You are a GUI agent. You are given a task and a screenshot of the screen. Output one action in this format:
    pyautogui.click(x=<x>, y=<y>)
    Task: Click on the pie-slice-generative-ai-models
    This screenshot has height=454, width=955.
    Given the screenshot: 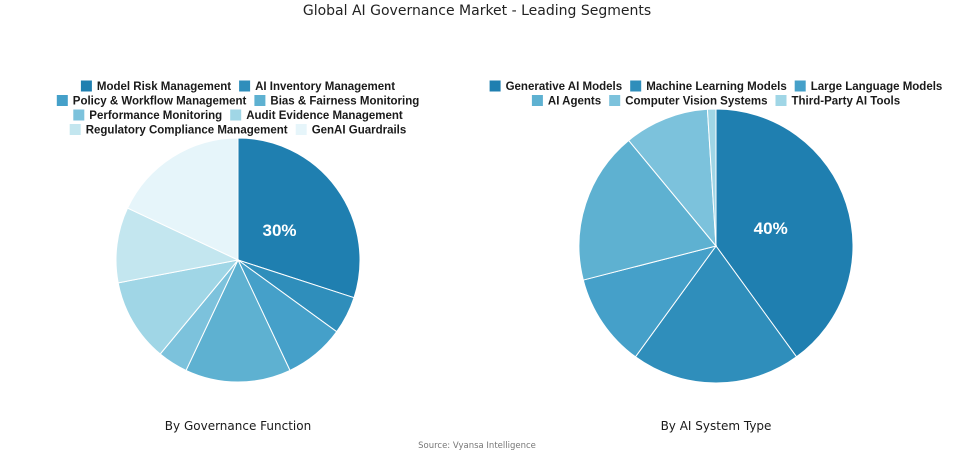 What is the action you would take?
    pyautogui.click(x=784, y=233)
    